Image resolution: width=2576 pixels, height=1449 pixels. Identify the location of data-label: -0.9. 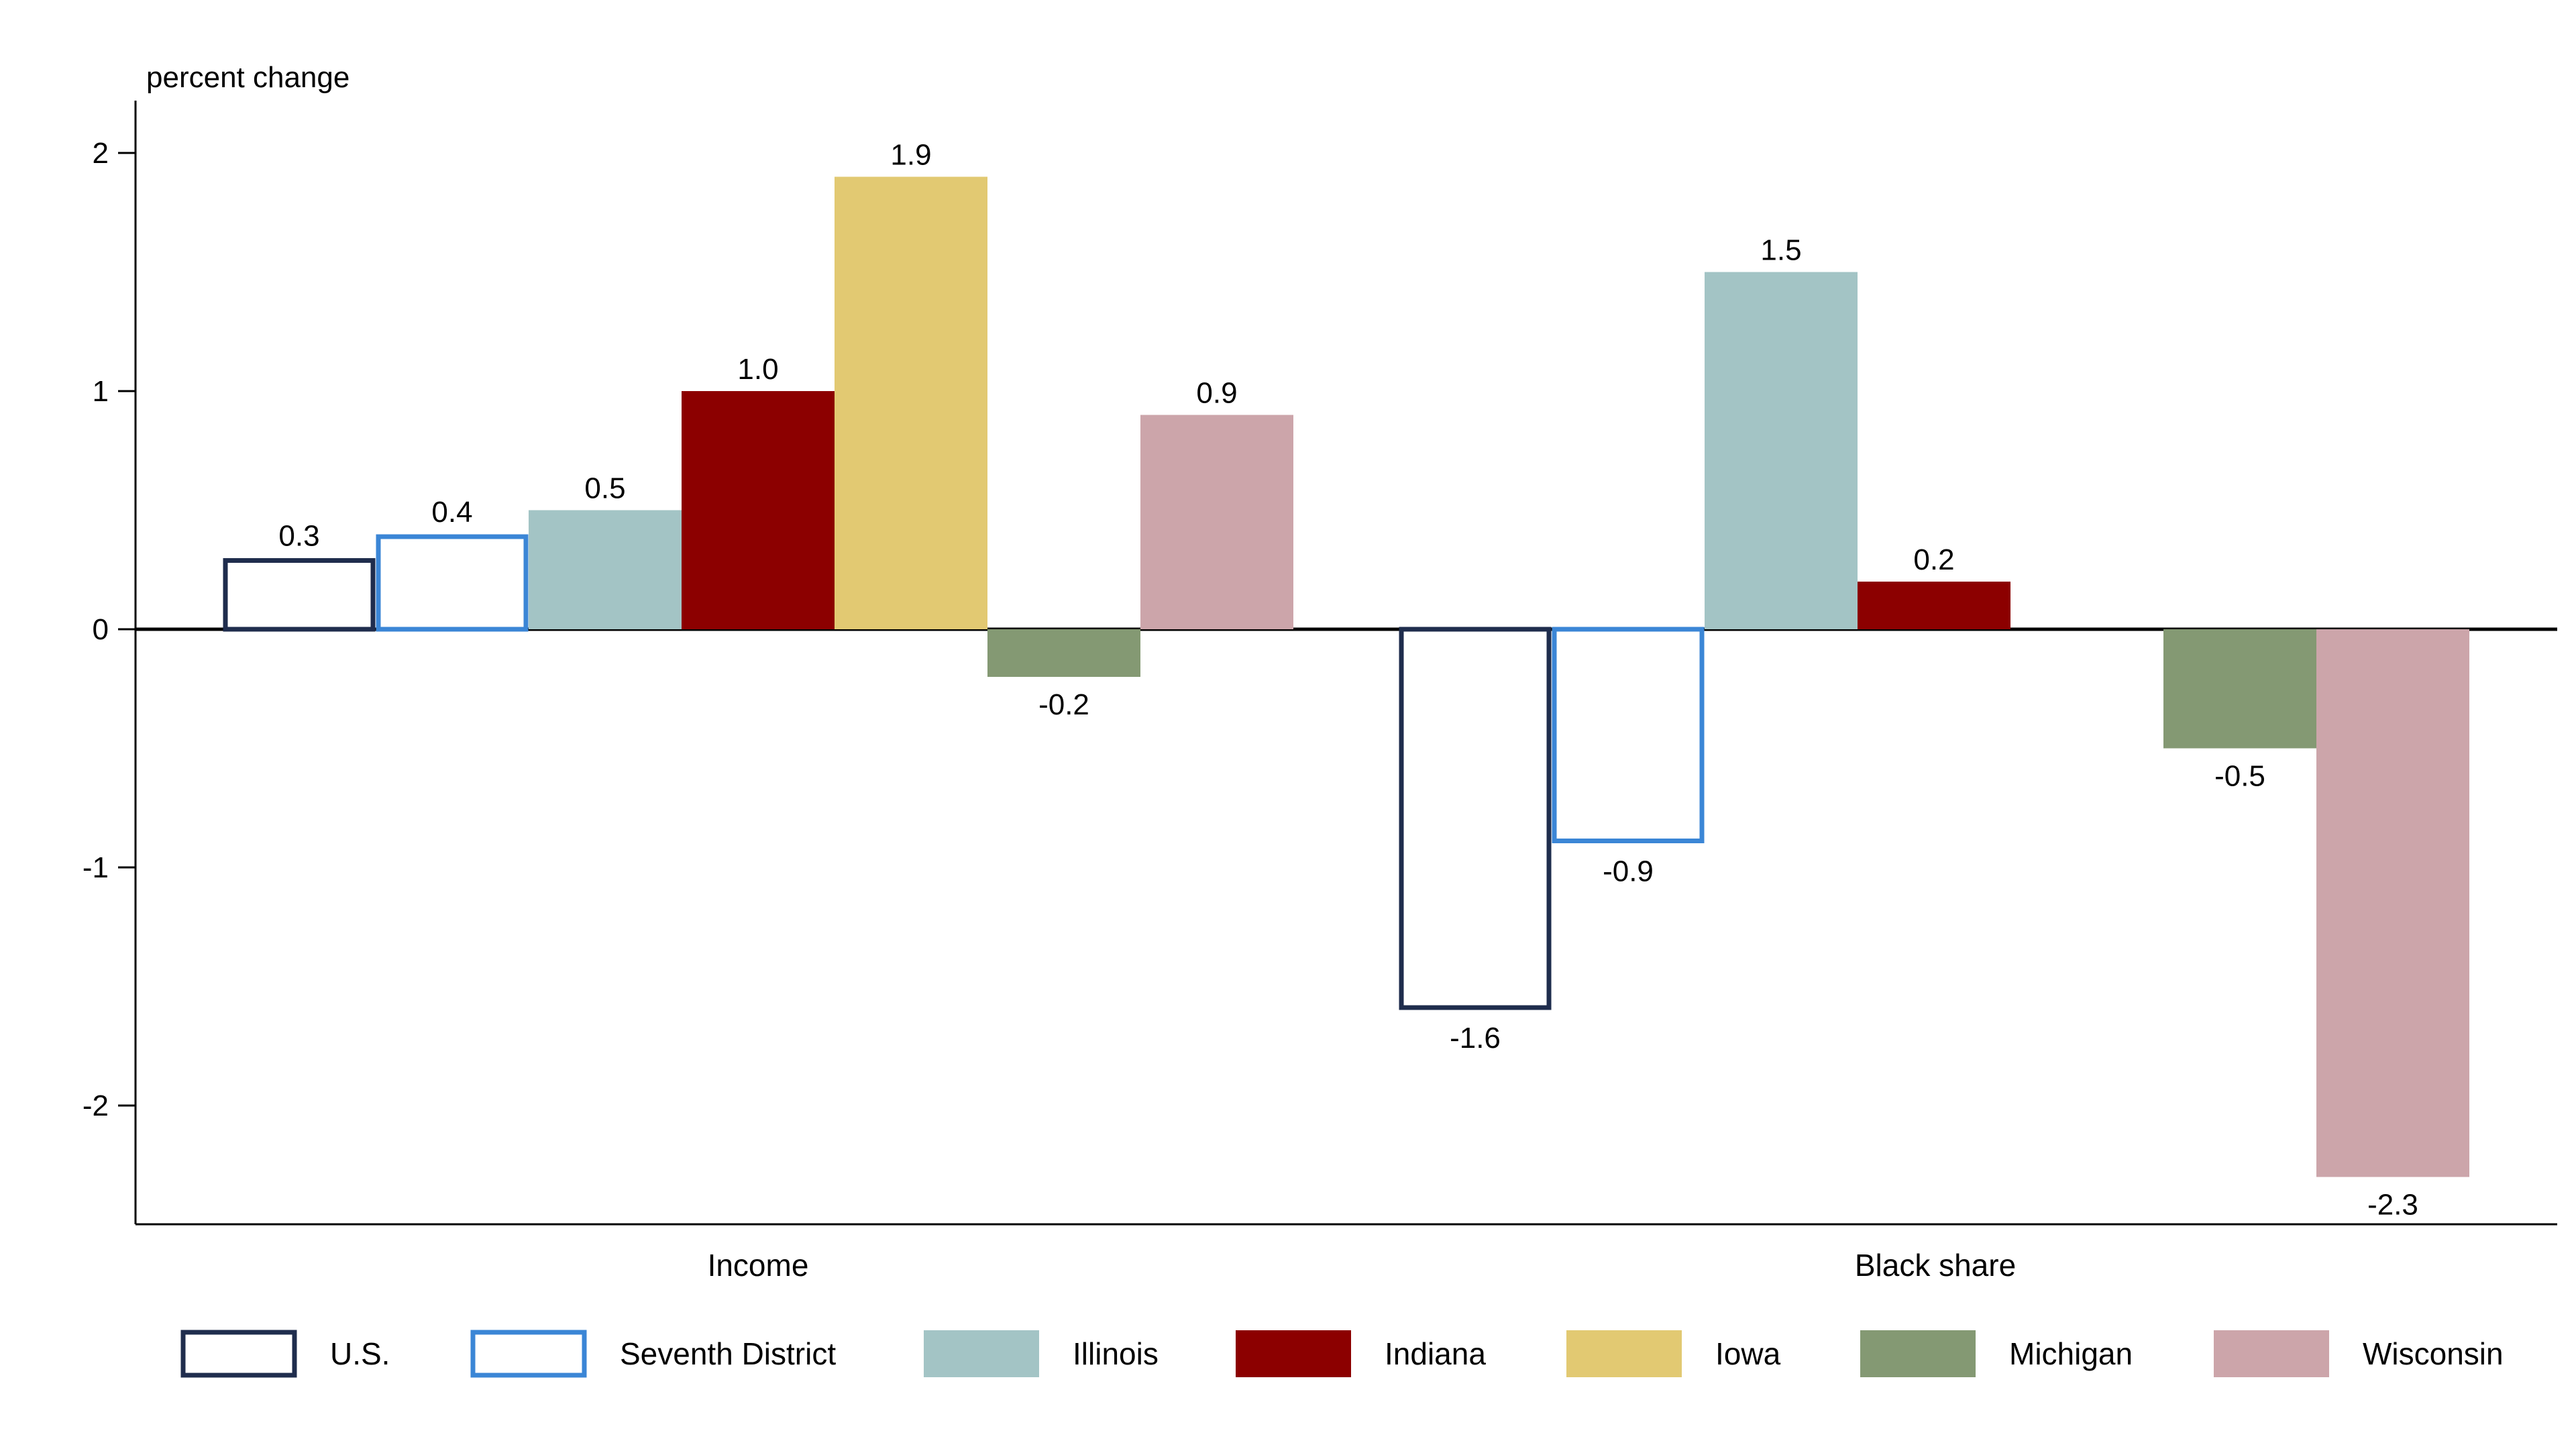
(1628, 871).